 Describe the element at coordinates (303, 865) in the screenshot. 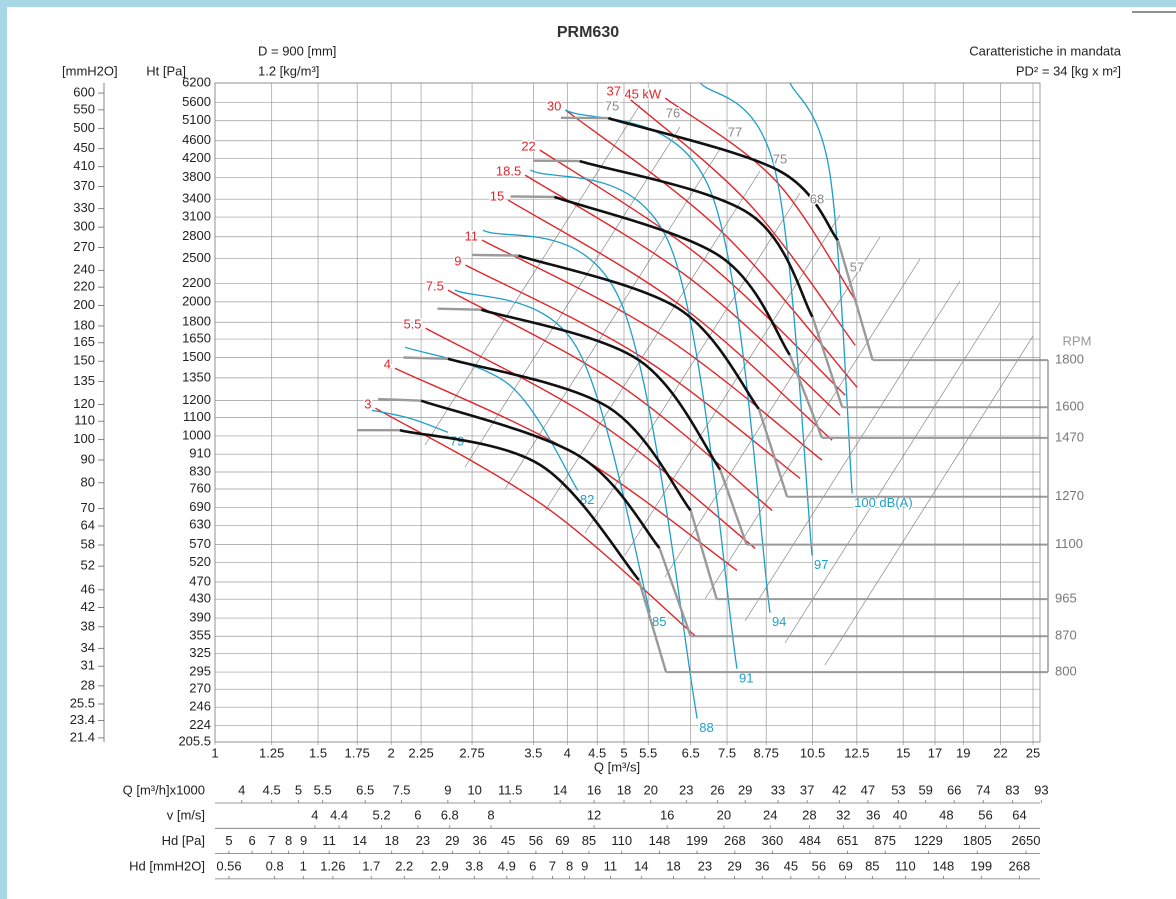

I see `scale-tick-label: 1` at that location.